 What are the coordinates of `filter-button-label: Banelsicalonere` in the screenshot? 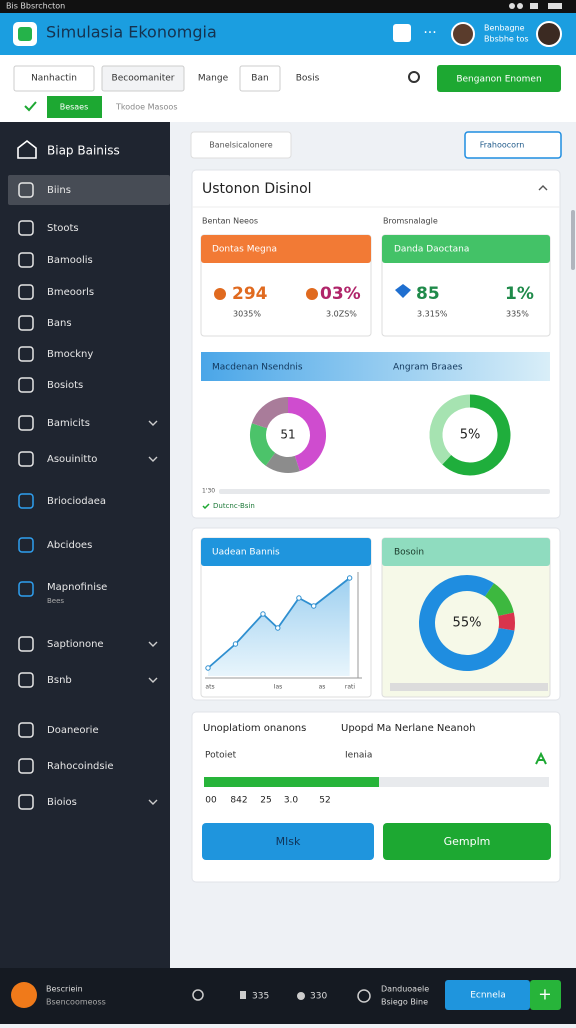 It's located at (241, 145).